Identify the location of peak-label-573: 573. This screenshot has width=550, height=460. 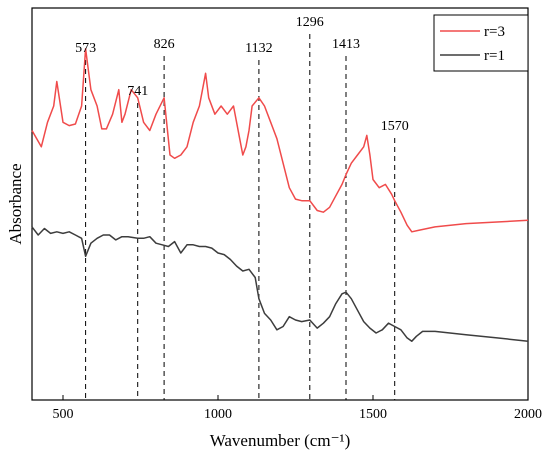
(85, 48).